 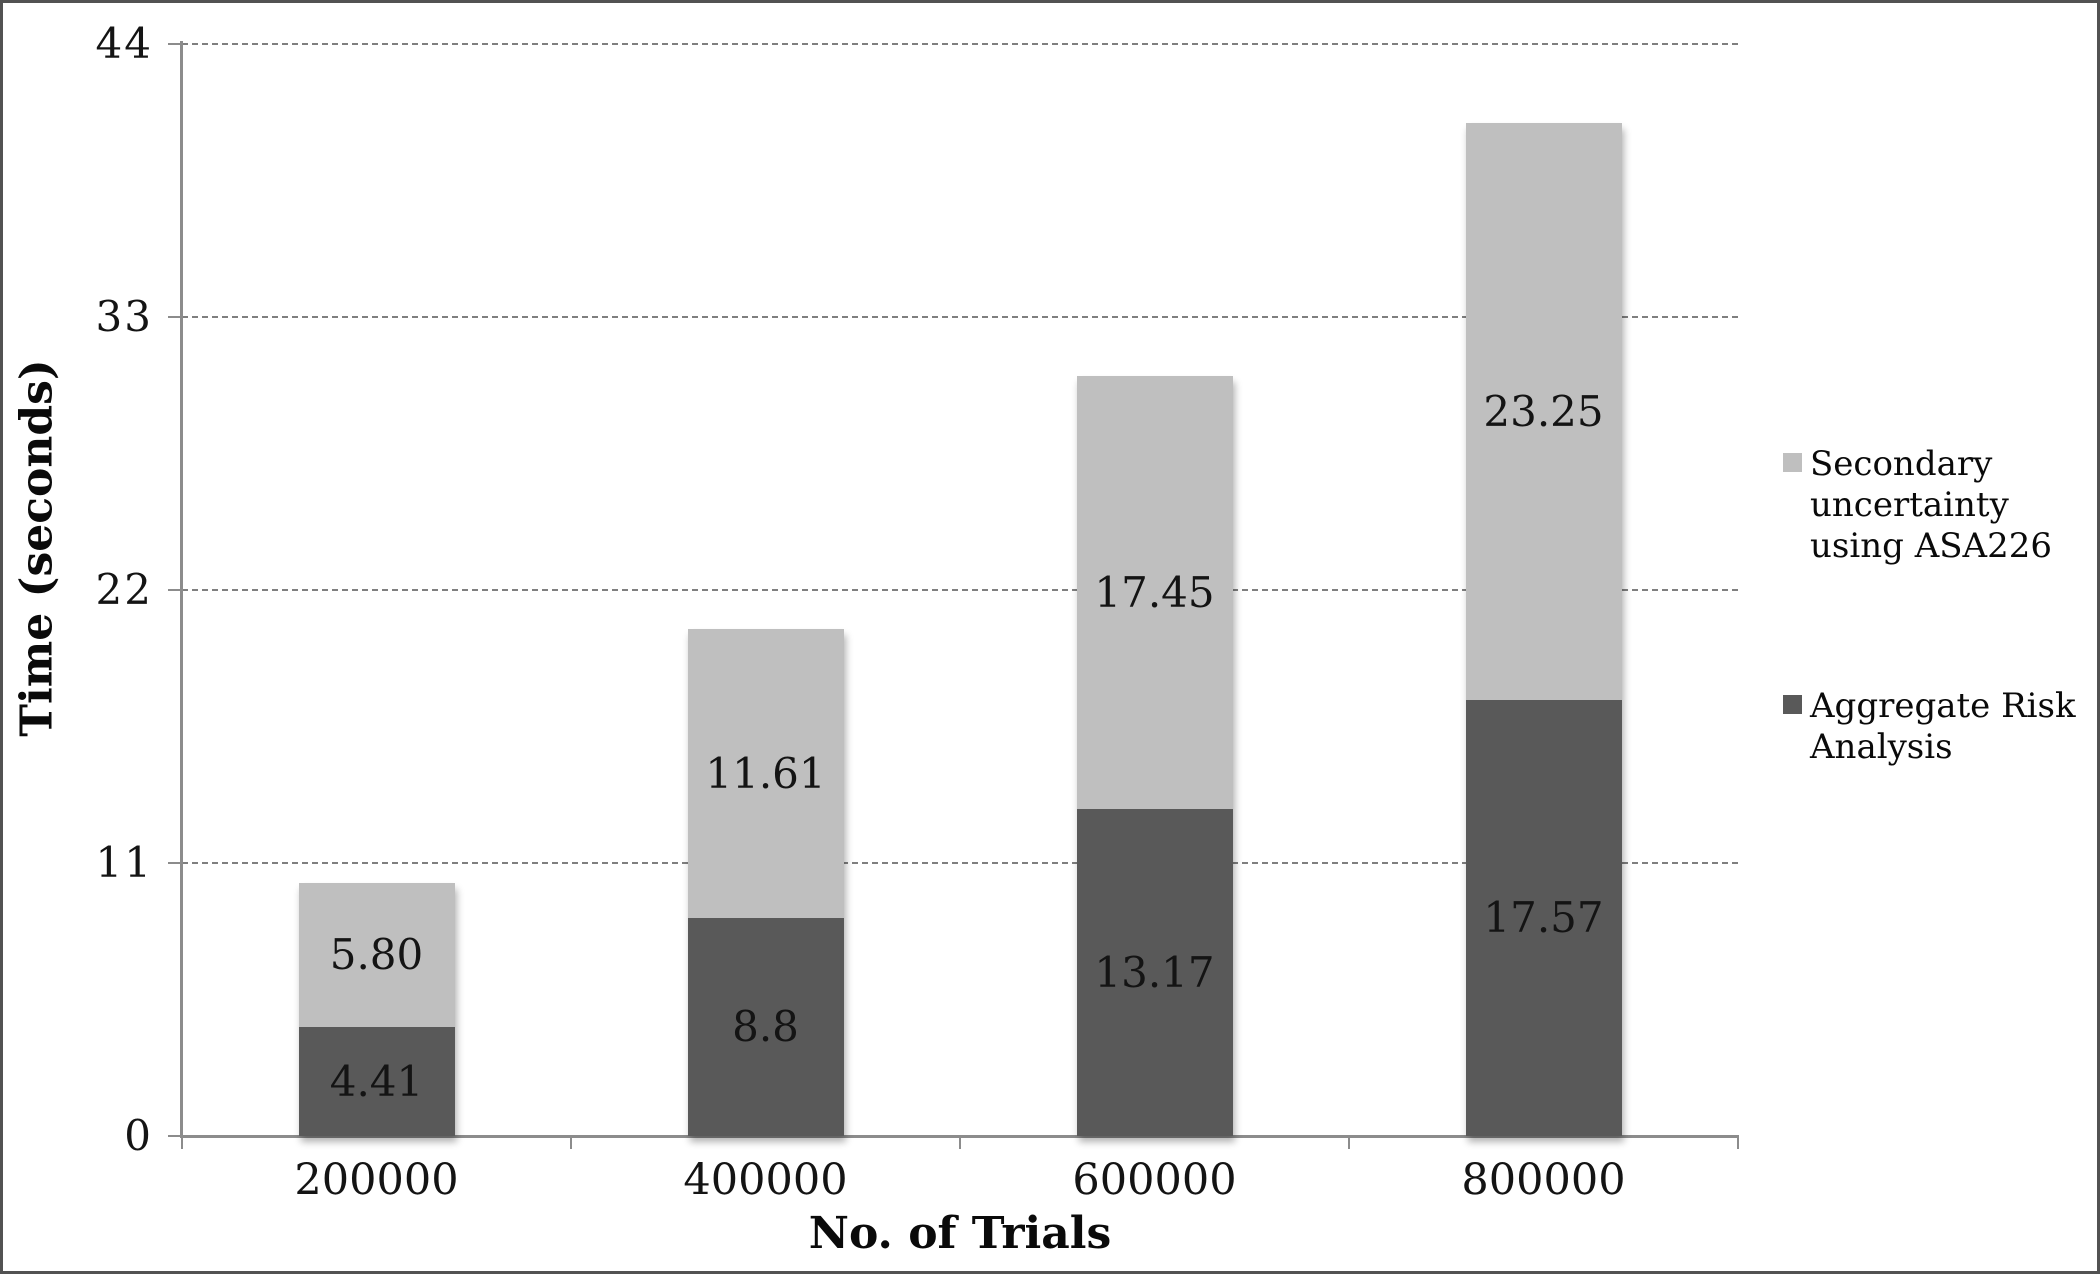 I want to click on bar-segment-aggregate-risk: 8.8, so click(x=765, y=1026).